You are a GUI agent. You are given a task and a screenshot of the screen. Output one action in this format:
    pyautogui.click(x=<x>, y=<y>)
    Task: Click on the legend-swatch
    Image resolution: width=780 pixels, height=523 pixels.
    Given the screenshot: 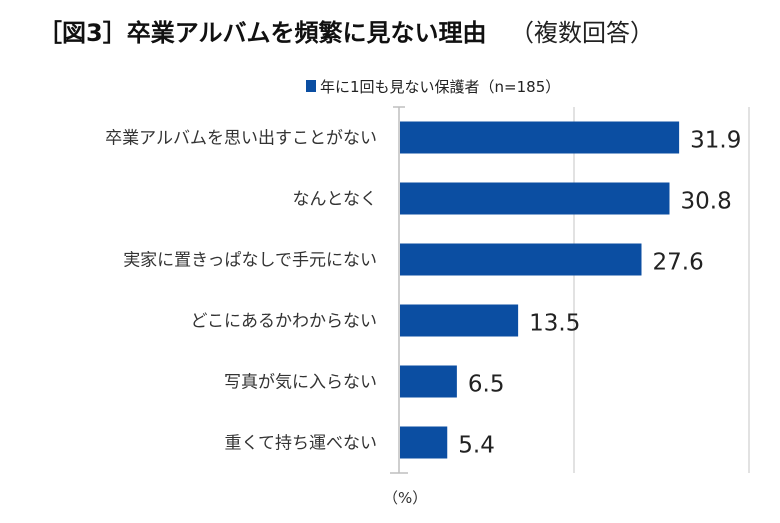 What is the action you would take?
    pyautogui.click(x=311, y=86)
    